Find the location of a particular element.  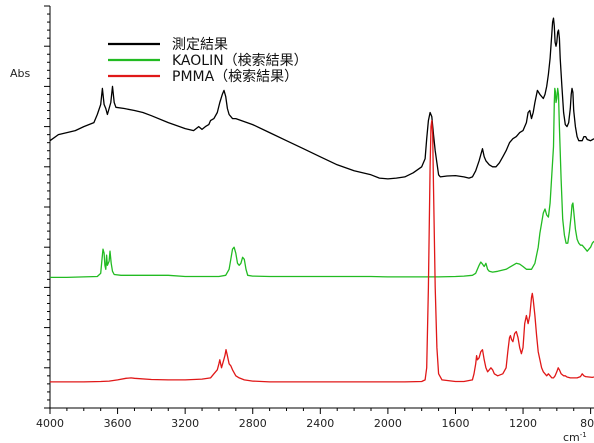

x-tick-label: 3200 is located at coordinates (185, 423).